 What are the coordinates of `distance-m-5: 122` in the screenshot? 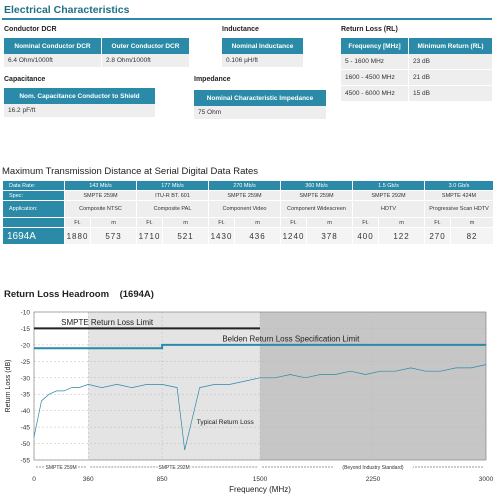 It's located at (401, 236).